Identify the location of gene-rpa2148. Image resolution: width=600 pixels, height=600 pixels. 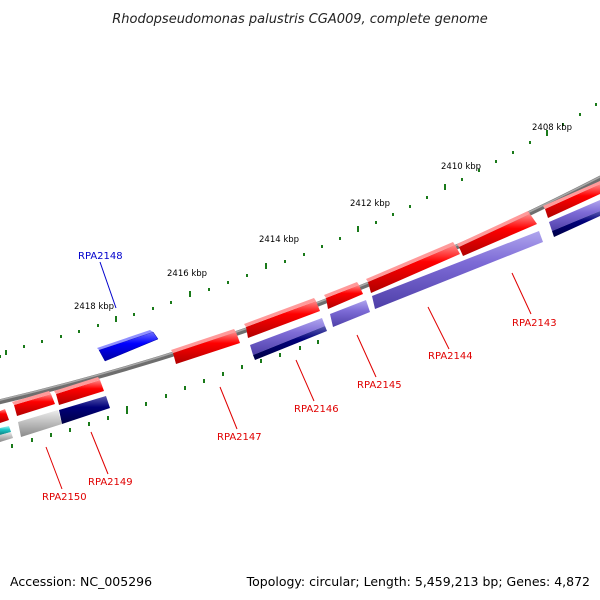
(128, 346).